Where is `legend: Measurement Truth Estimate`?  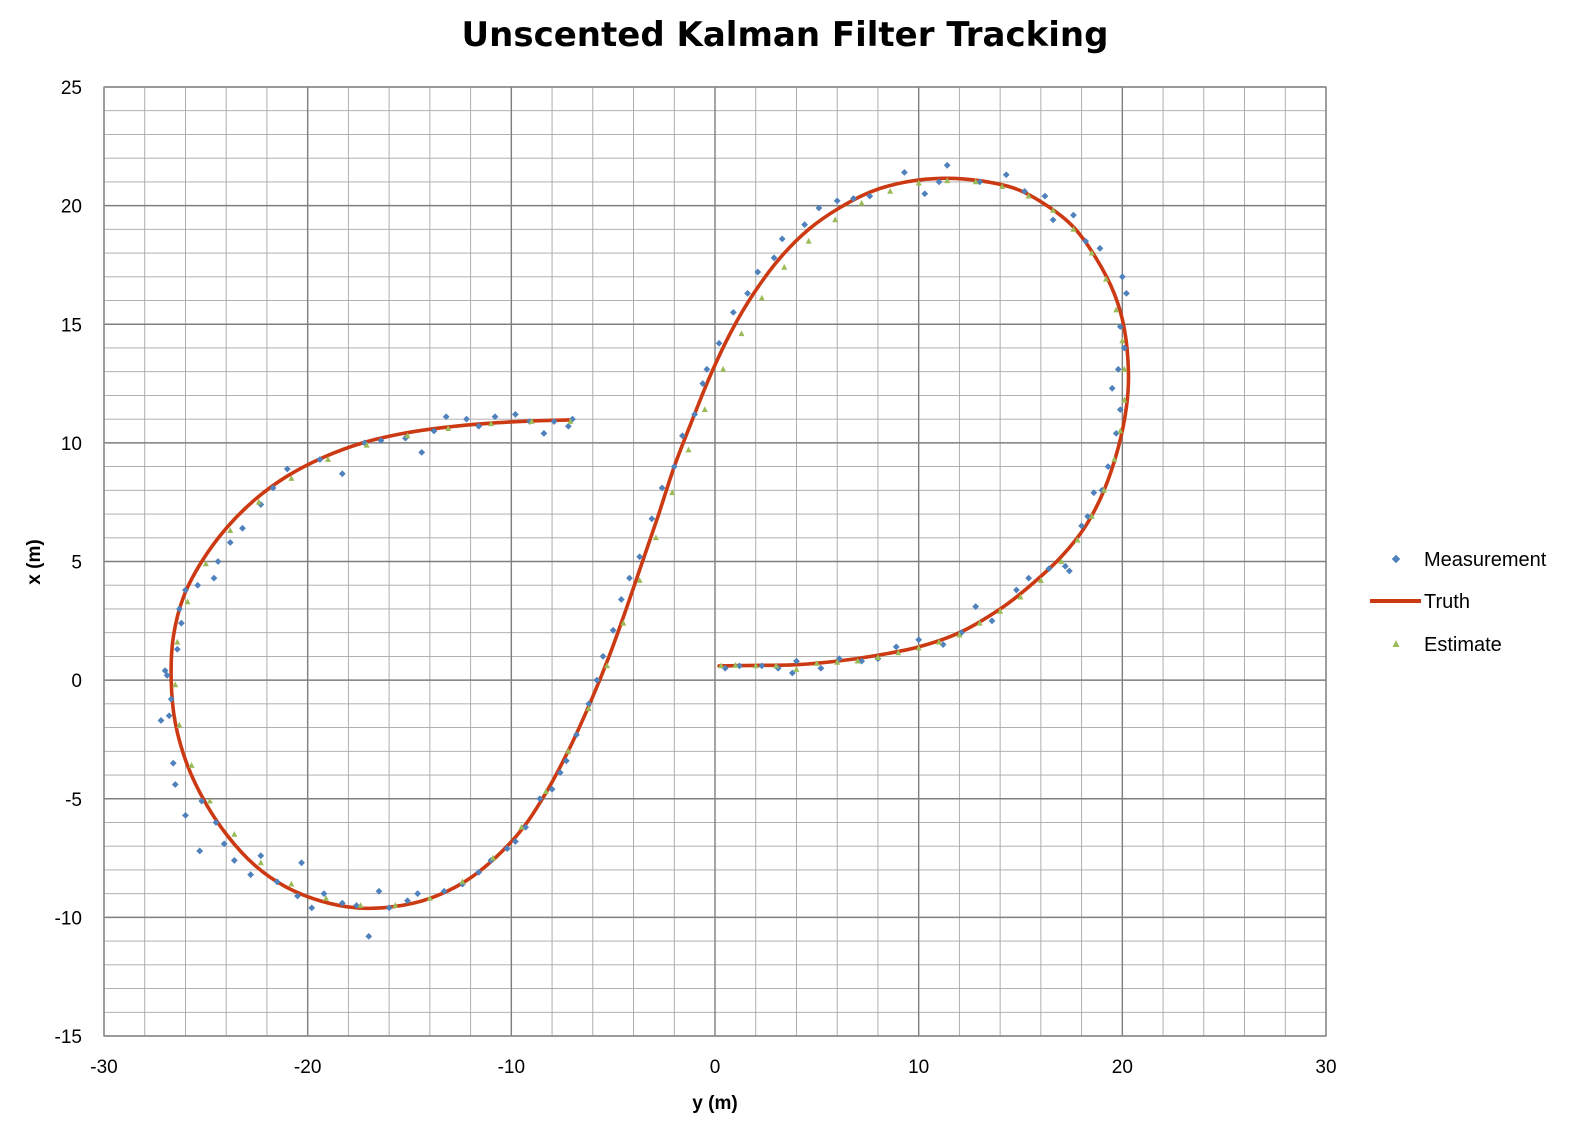
legend: Measurement Truth Estimate is located at coordinates (1458, 602).